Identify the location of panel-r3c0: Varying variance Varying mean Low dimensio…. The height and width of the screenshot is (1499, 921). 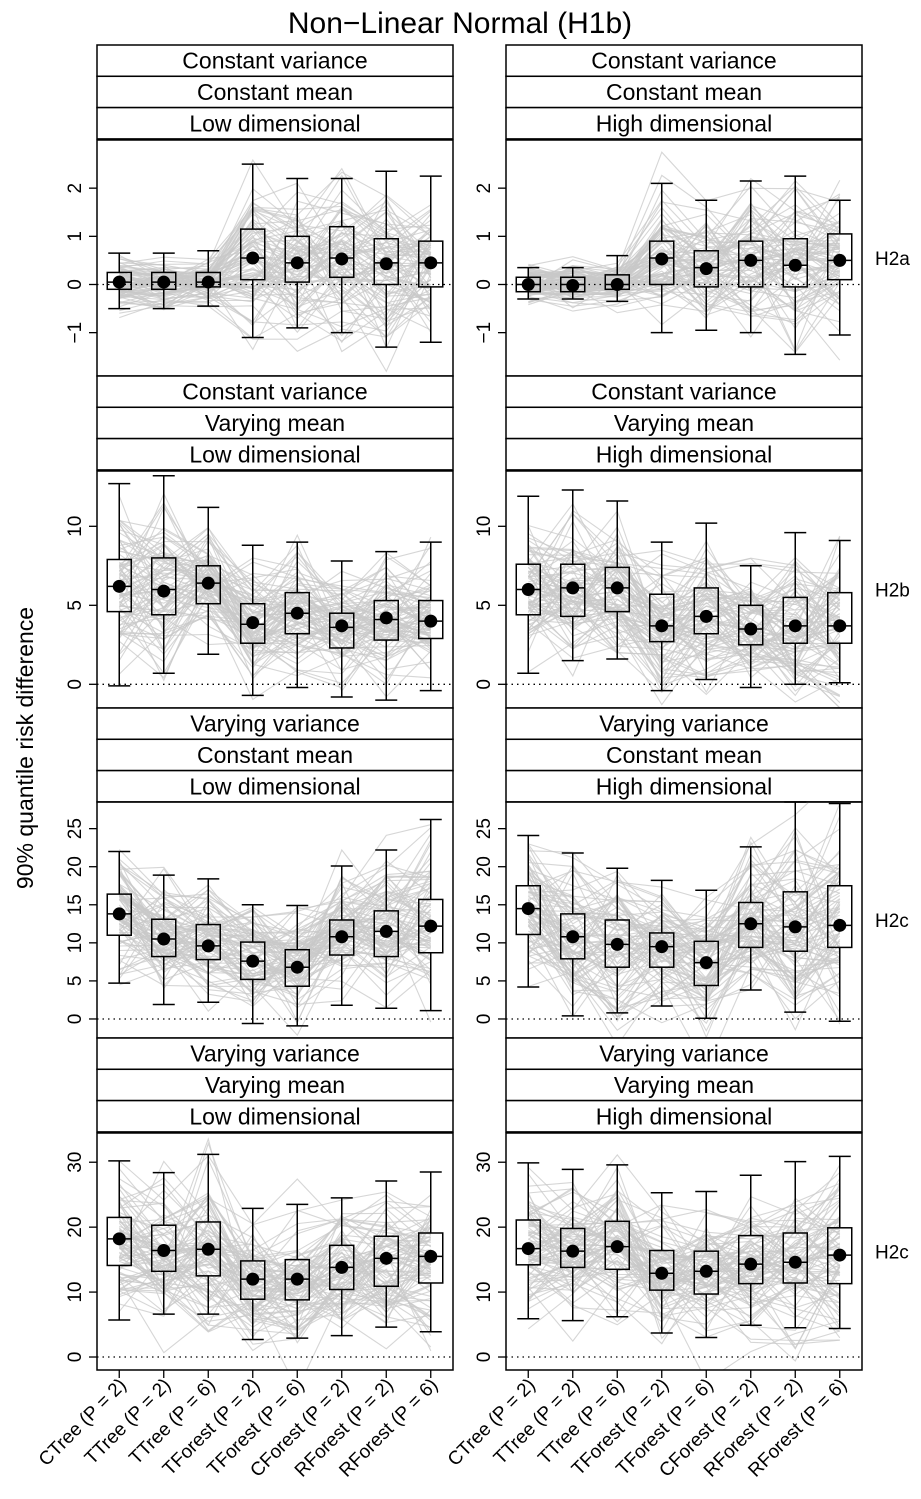
(244, 1260).